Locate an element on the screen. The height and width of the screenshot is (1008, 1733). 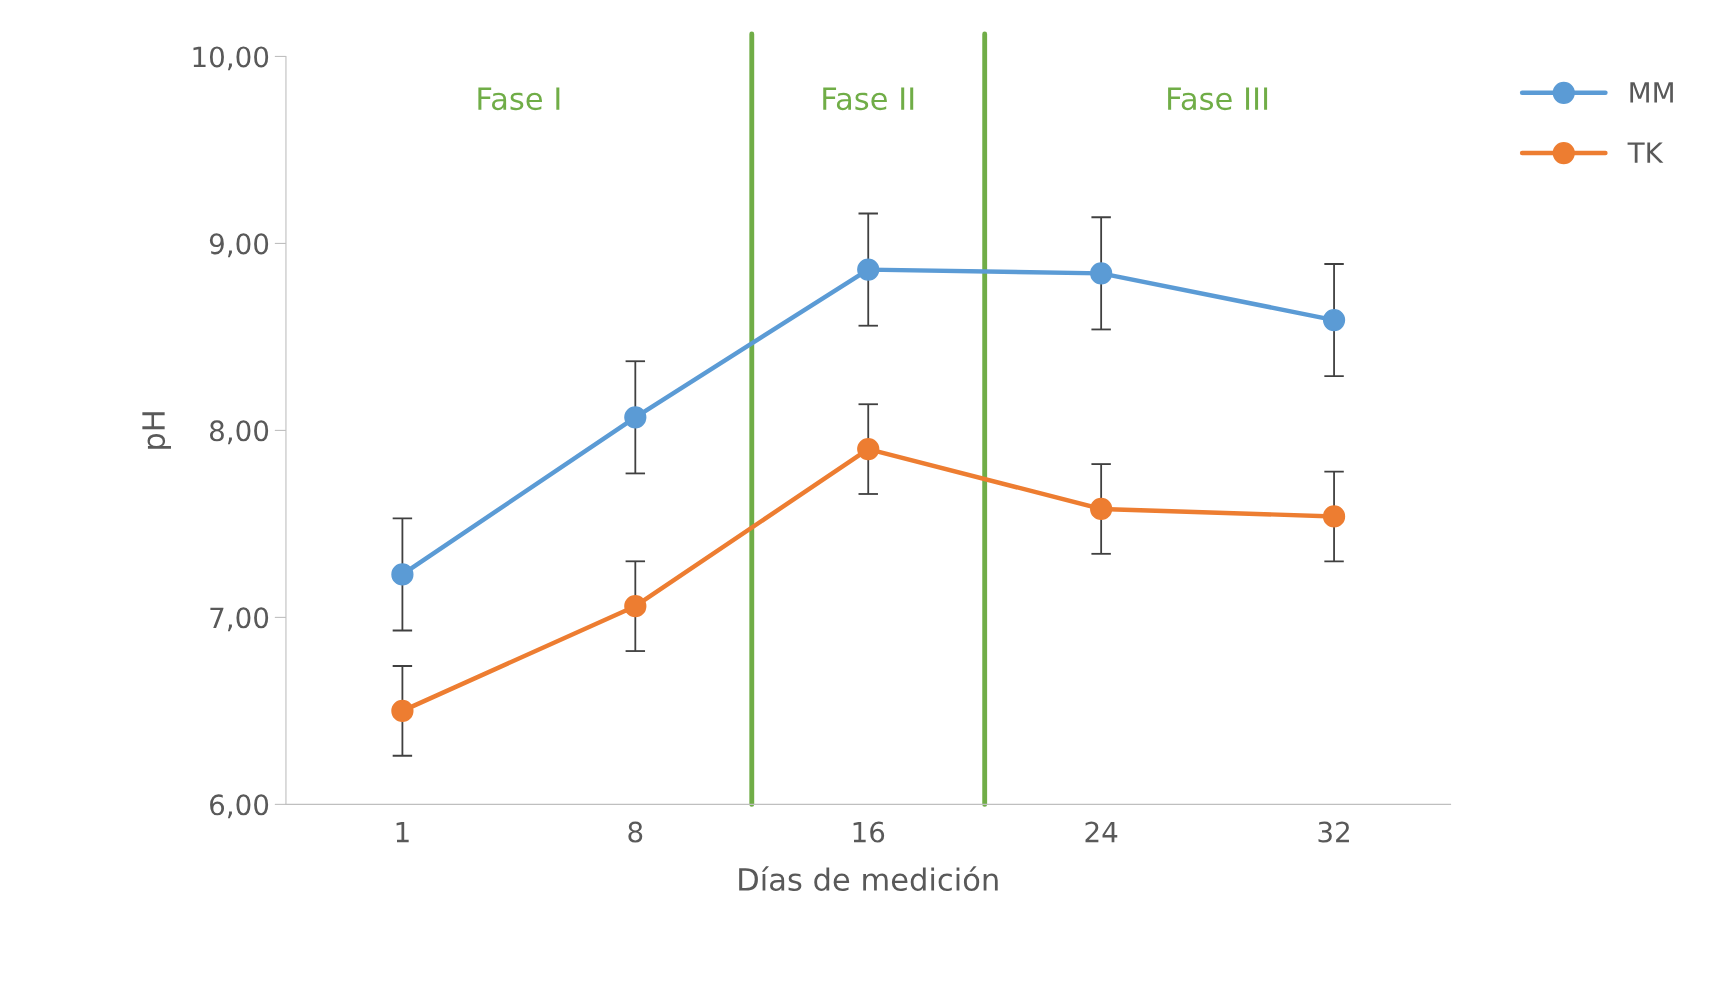
annotation: Fase III is located at coordinates (1218, 99).